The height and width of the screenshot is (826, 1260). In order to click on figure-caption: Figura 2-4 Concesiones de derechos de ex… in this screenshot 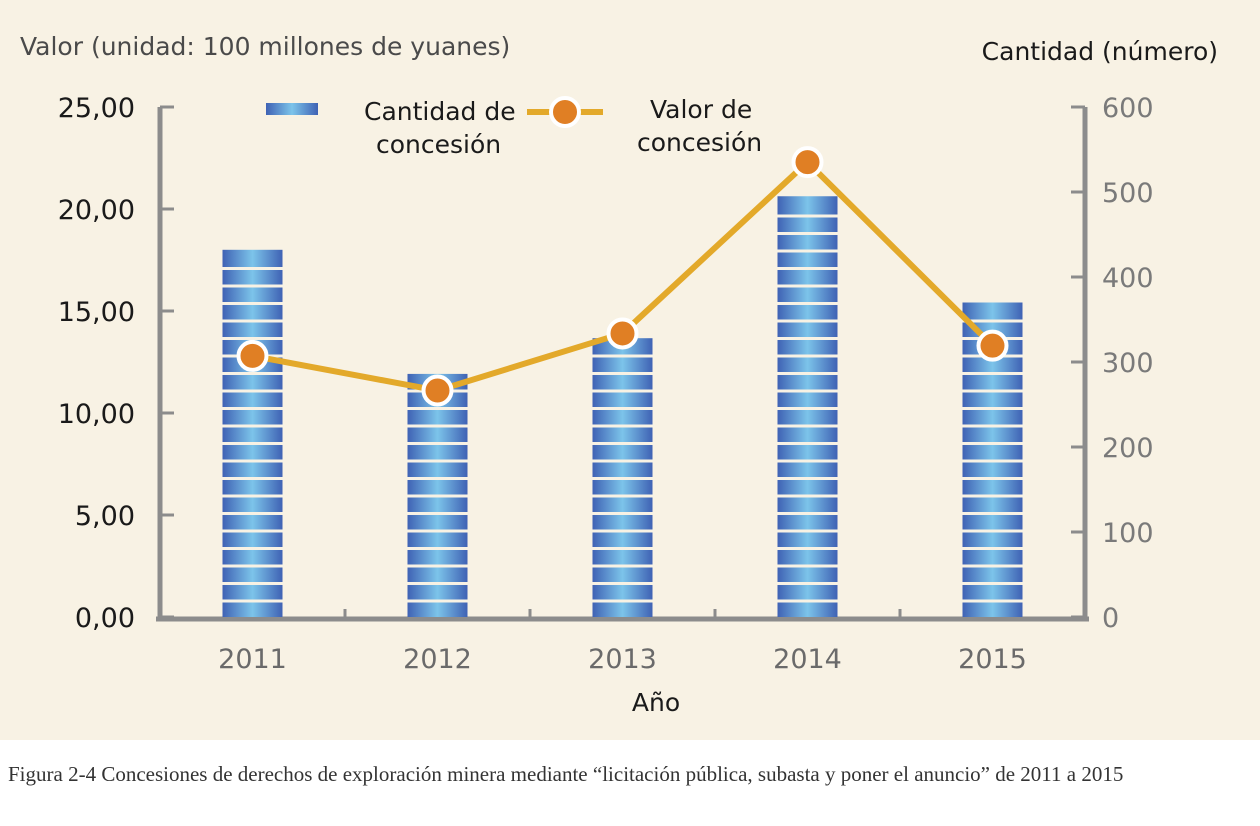, I will do `click(566, 774)`.